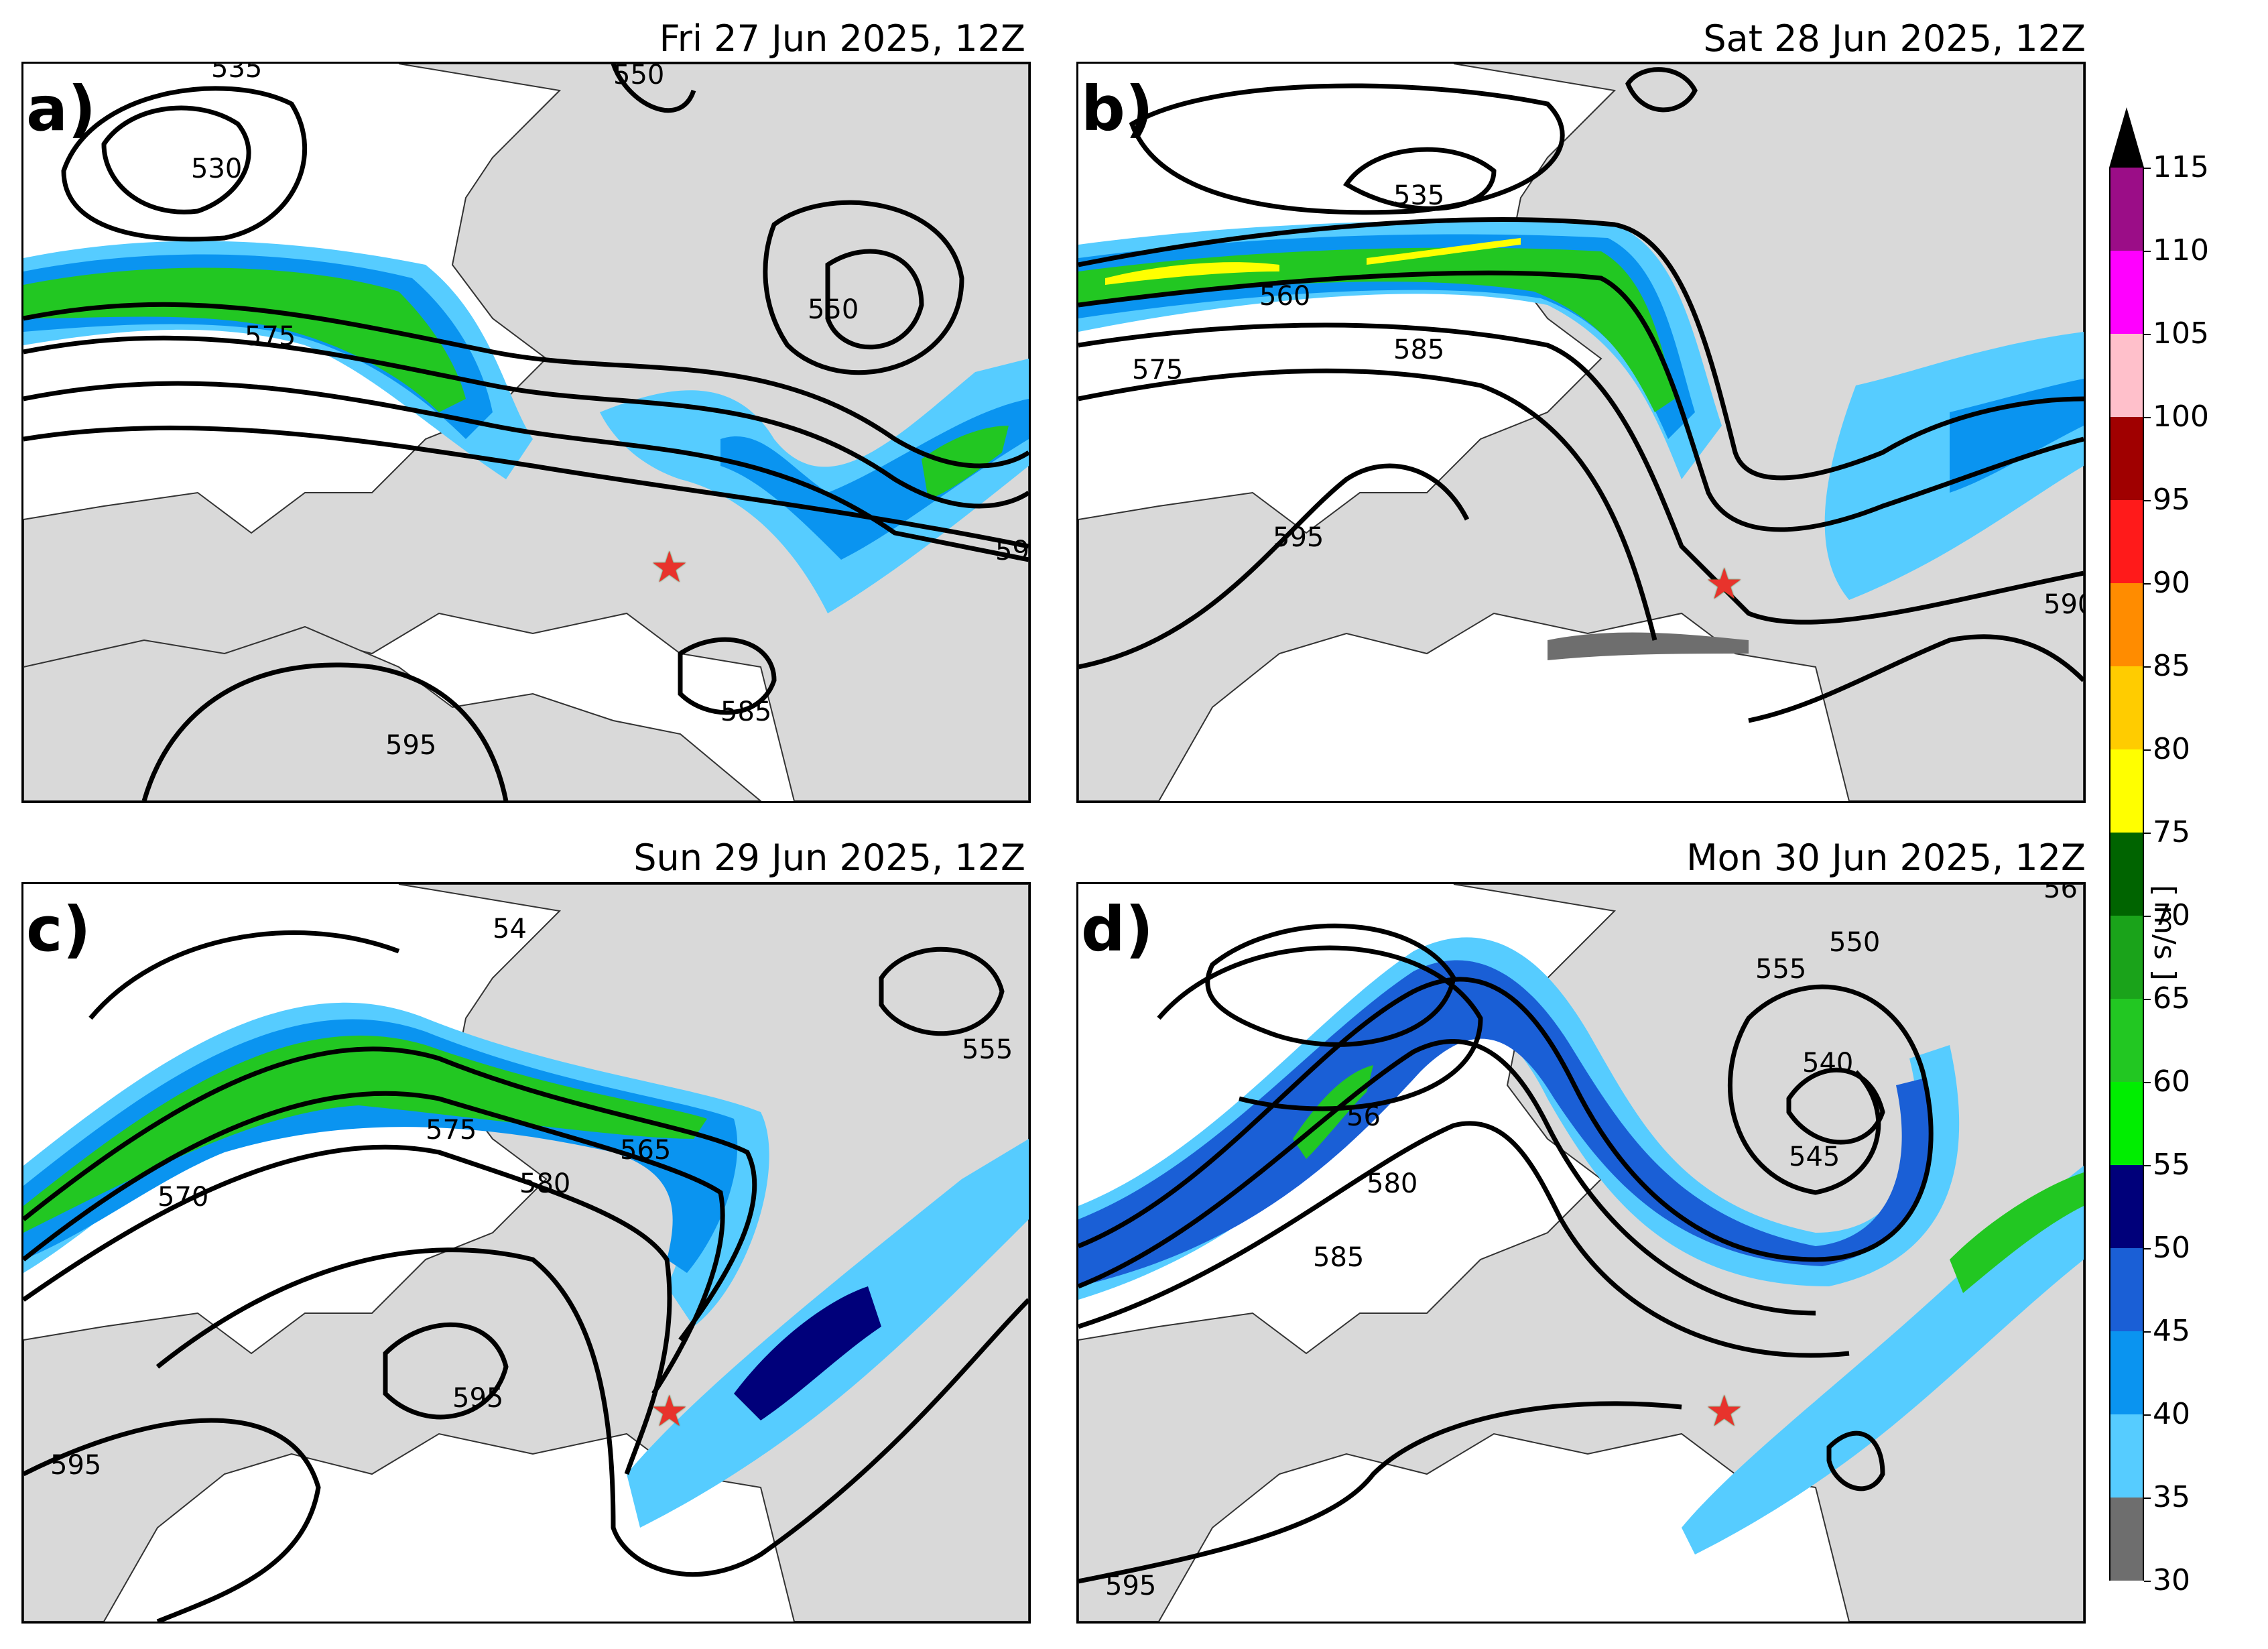  What do you see at coordinates (2171, 749) in the screenshot?
I see `colorbar-tick-label: 80` at bounding box center [2171, 749].